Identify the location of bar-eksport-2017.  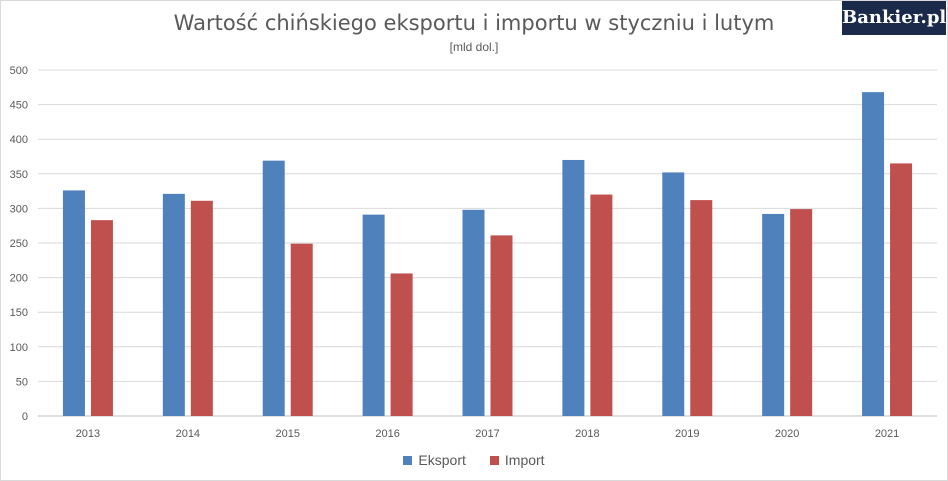
(473, 312).